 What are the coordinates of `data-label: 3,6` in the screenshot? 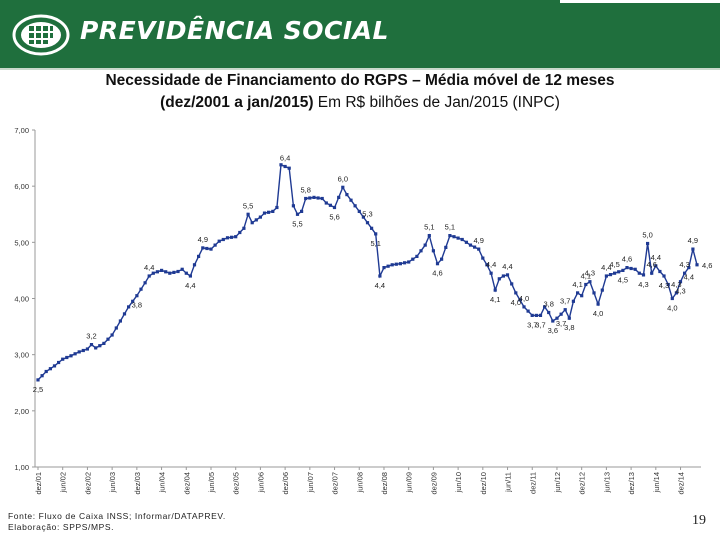 It's located at (553, 330).